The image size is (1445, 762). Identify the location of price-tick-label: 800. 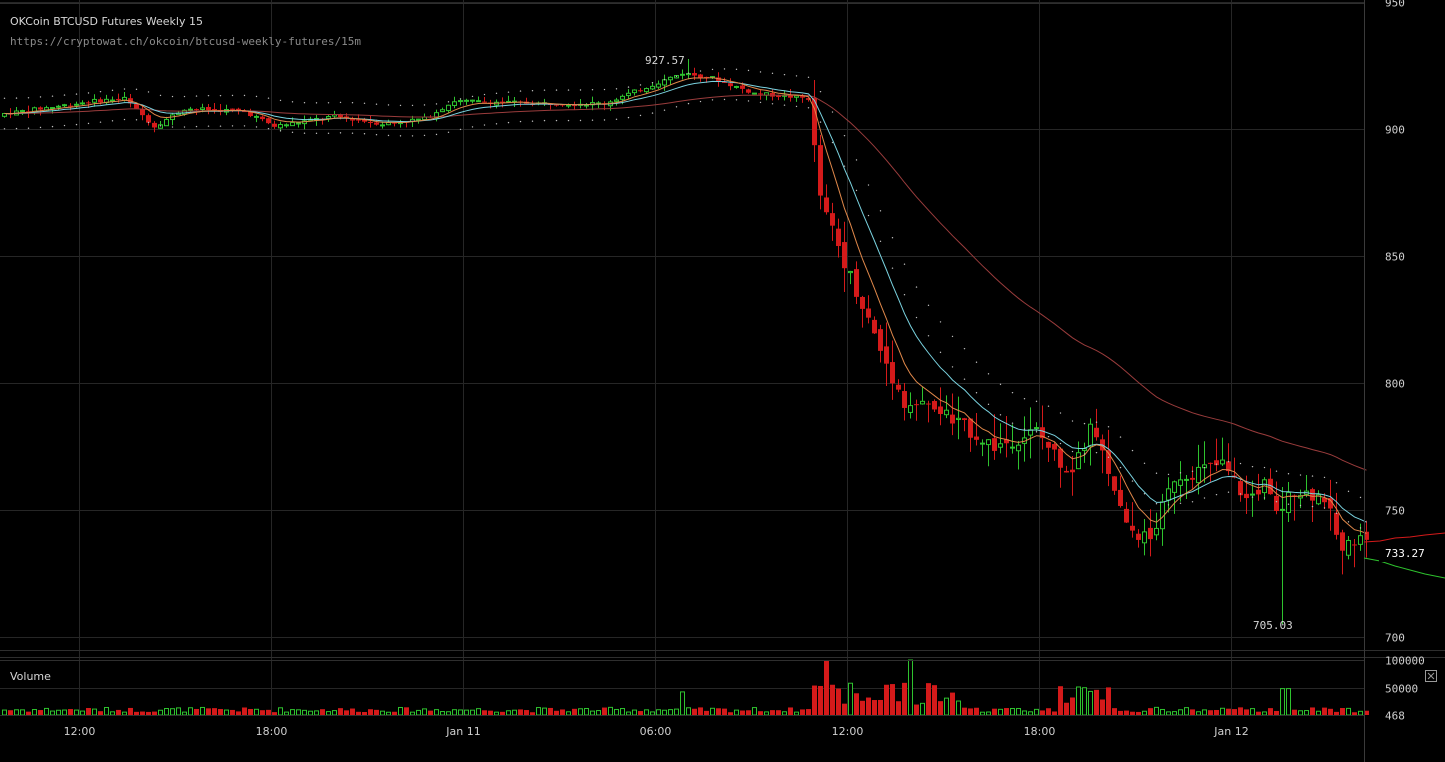
(1395, 384).